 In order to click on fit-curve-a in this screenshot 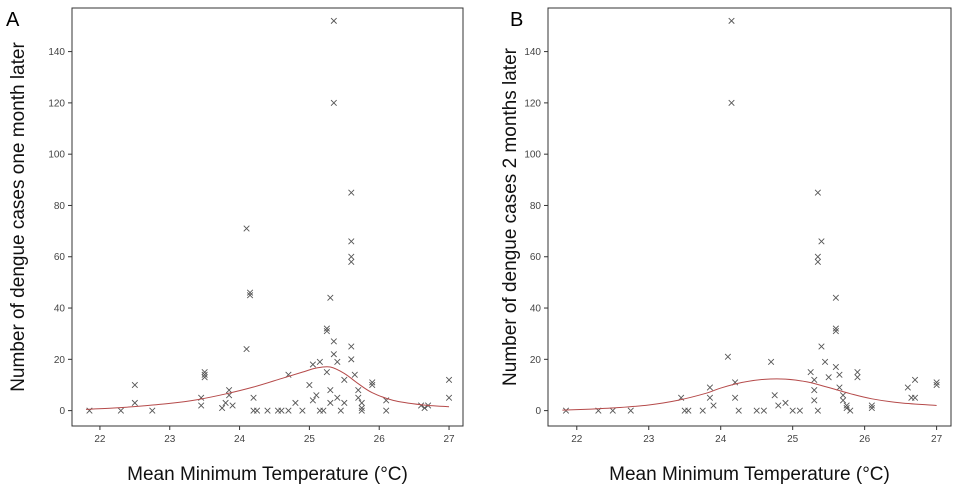, I will do `click(267, 388)`.